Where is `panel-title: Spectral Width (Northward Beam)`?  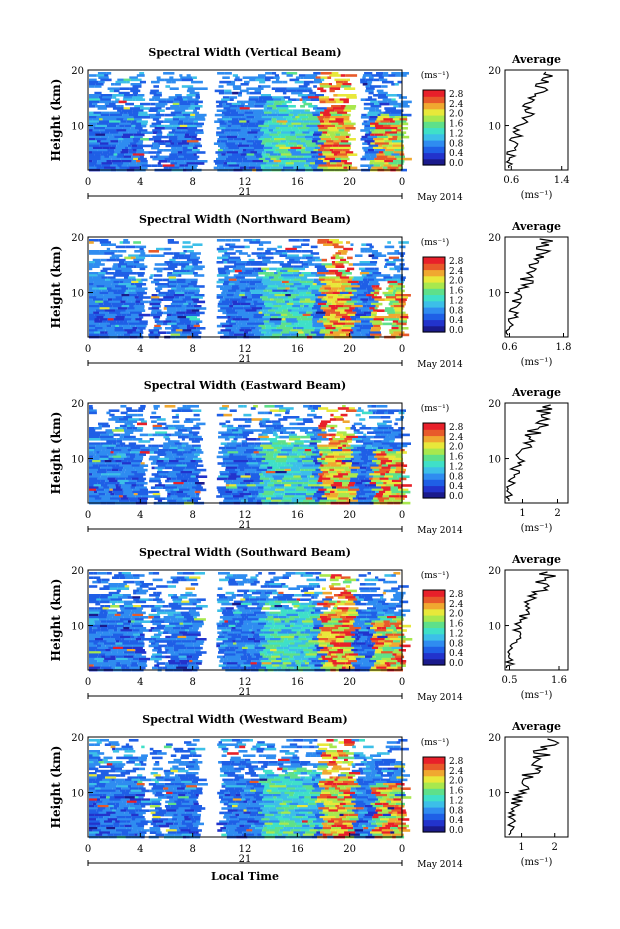
panel-title: Spectral Width (Northward Beam) is located at coordinates (245, 219).